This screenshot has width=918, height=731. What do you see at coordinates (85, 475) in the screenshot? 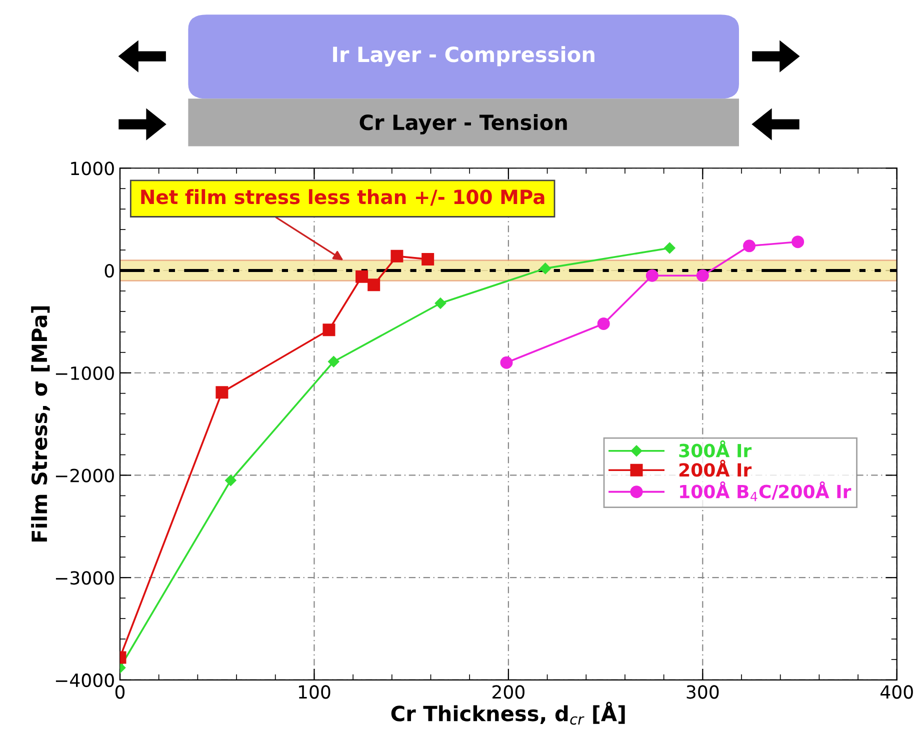
I see `y-tick-label: −2000` at bounding box center [85, 475].